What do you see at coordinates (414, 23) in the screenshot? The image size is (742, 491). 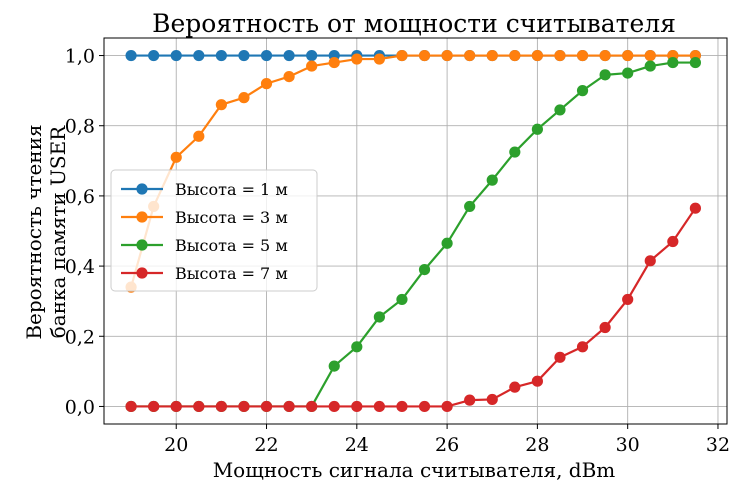 I see `chart-title: Вероятность от мощности считывателя` at bounding box center [414, 23].